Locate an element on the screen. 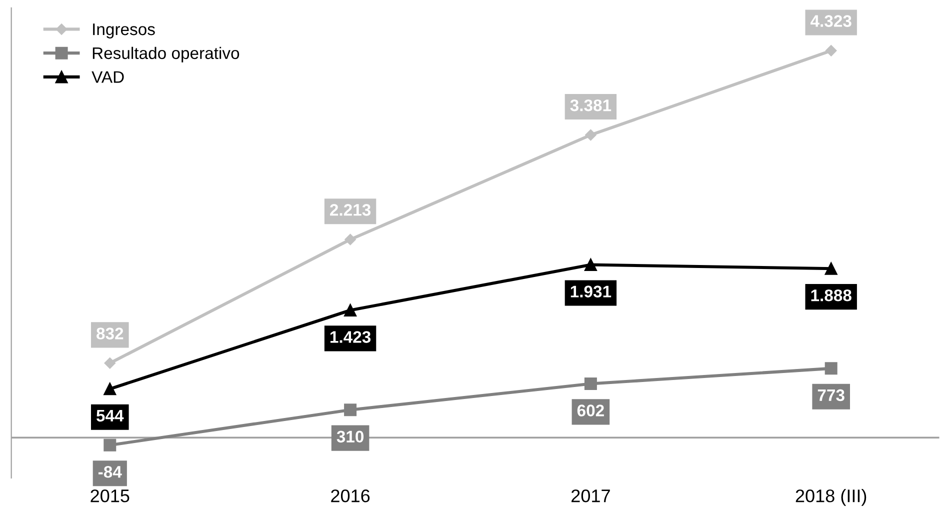 The width and height of the screenshot is (944, 531). x-tick-label: 2016 is located at coordinates (350, 495).